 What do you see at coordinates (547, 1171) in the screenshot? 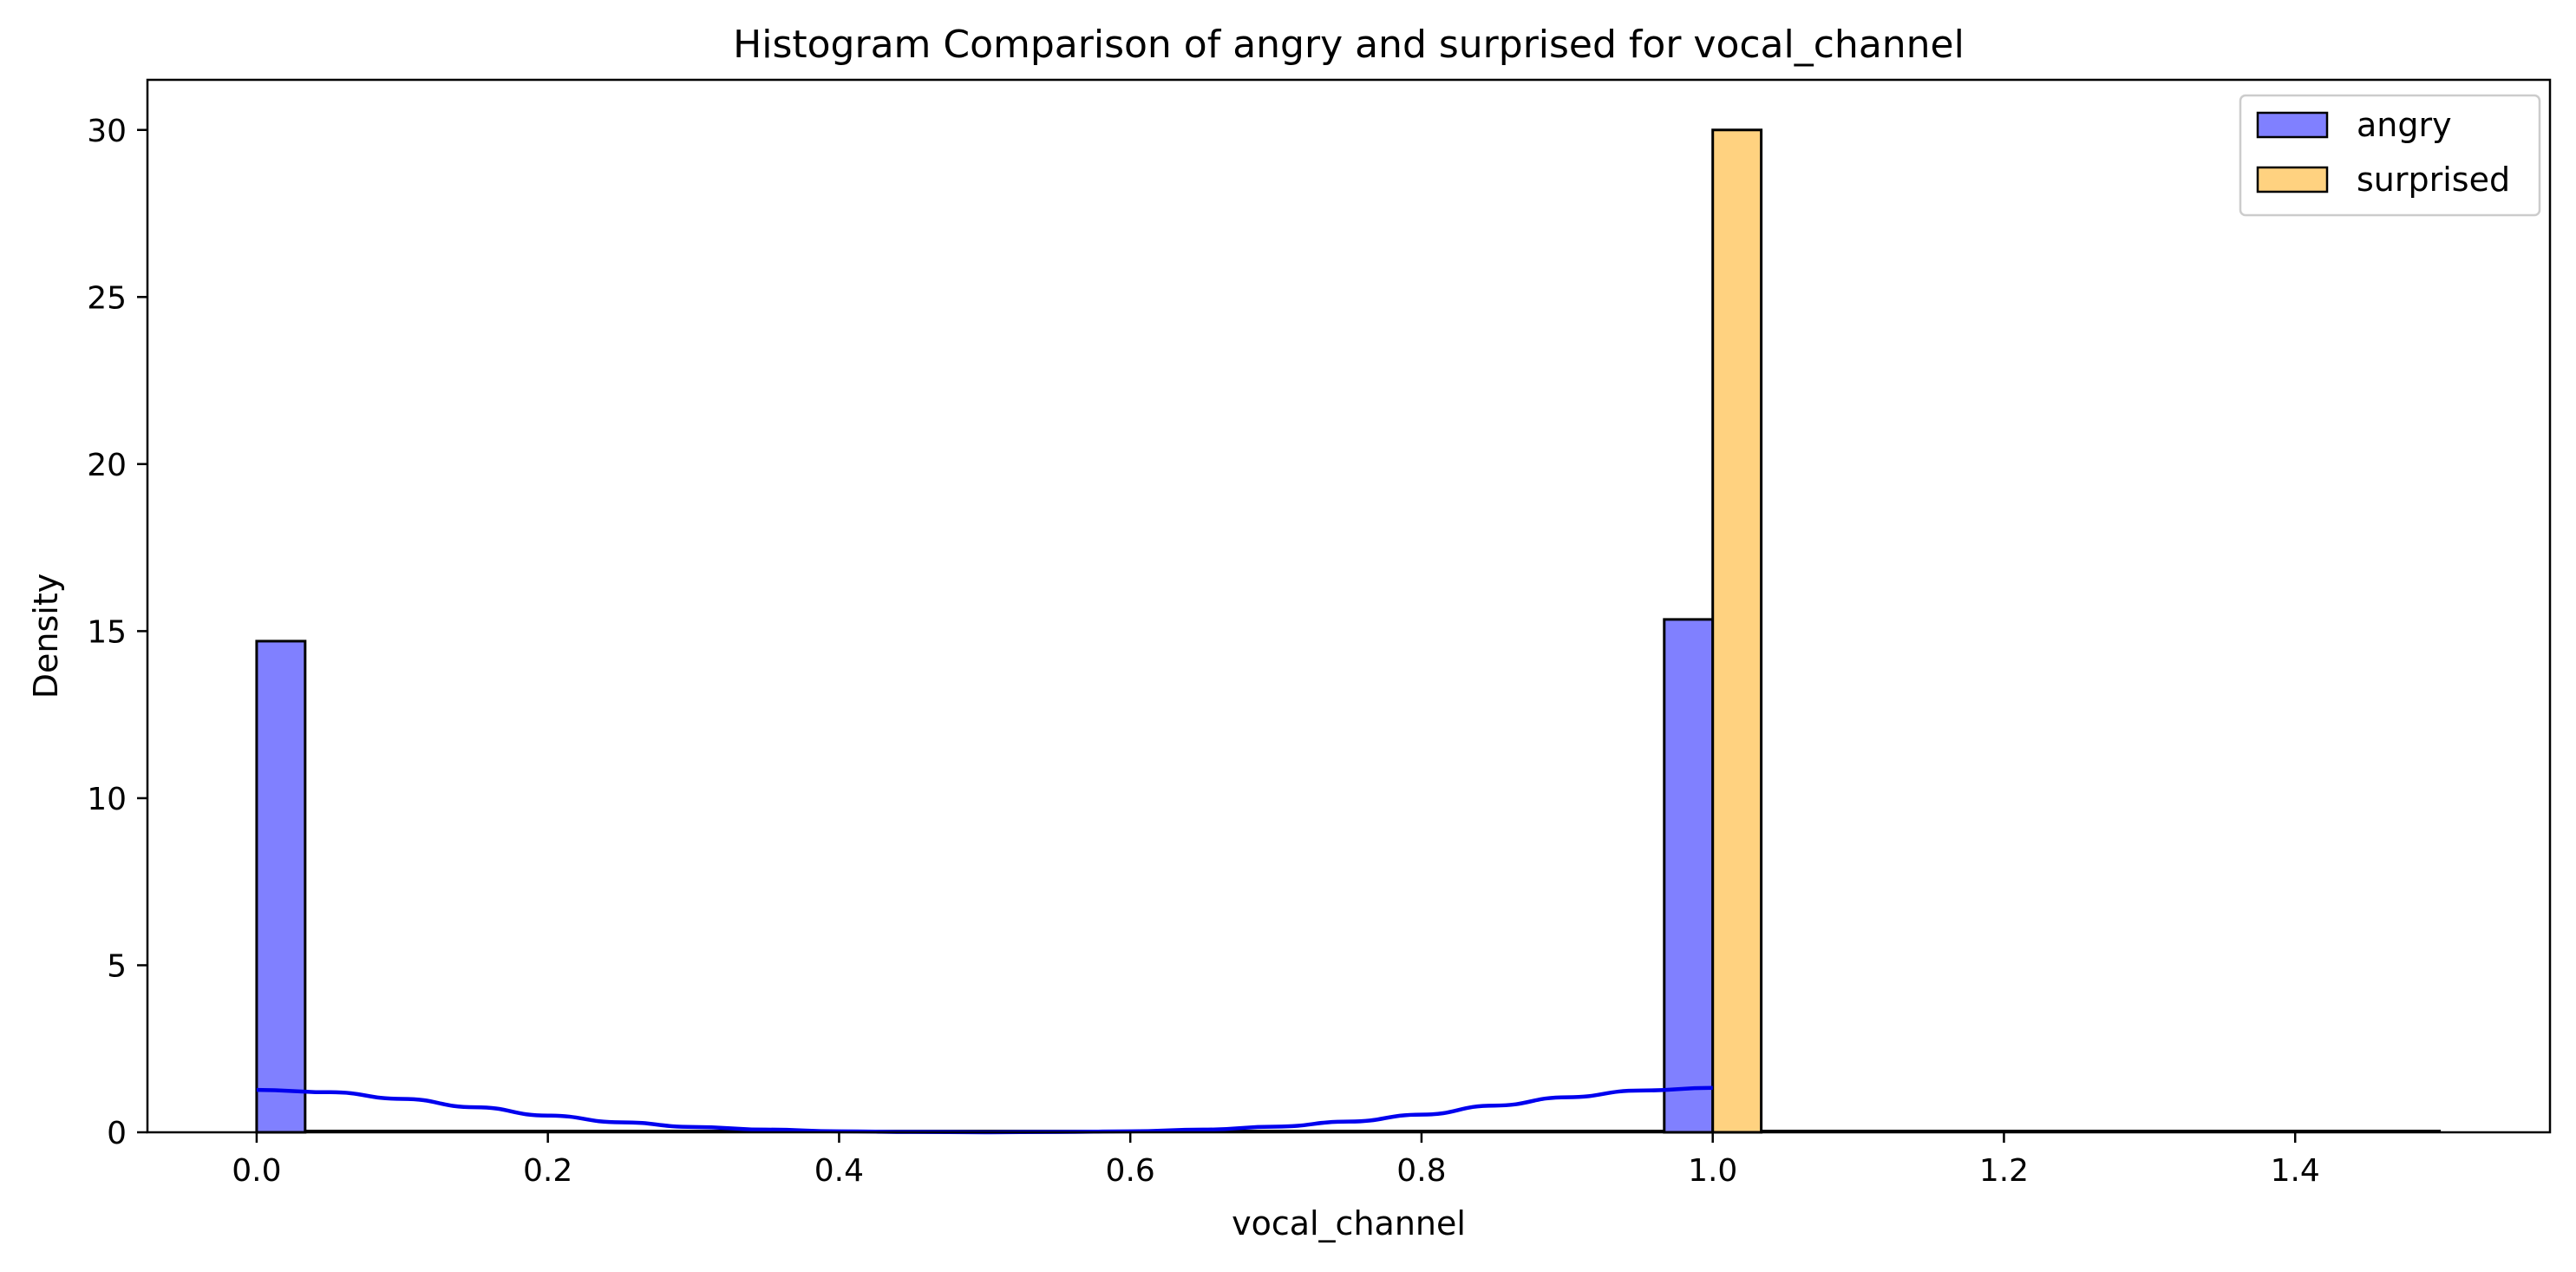
I see `x-tick-label: 0.2` at bounding box center [547, 1171].